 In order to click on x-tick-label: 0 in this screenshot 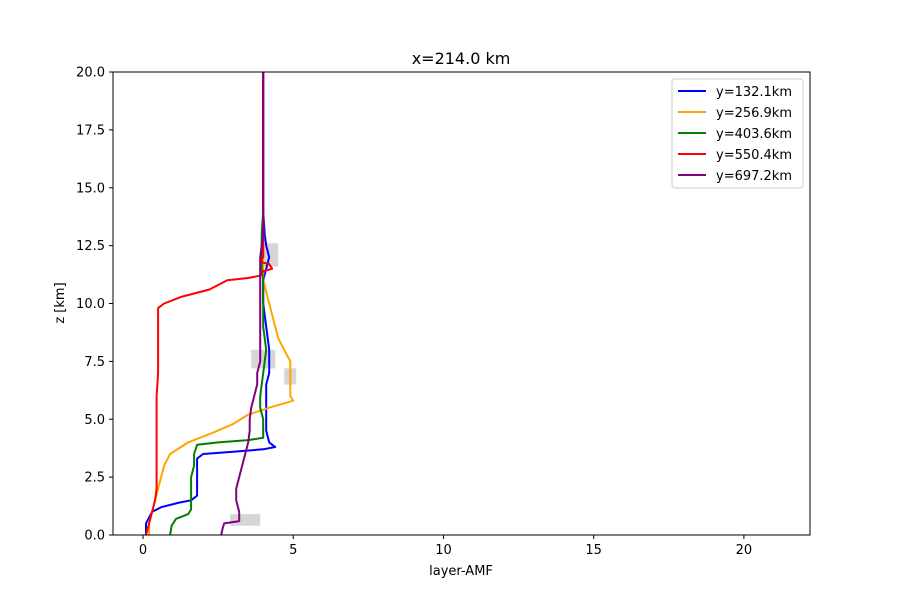, I will do `click(143, 550)`.